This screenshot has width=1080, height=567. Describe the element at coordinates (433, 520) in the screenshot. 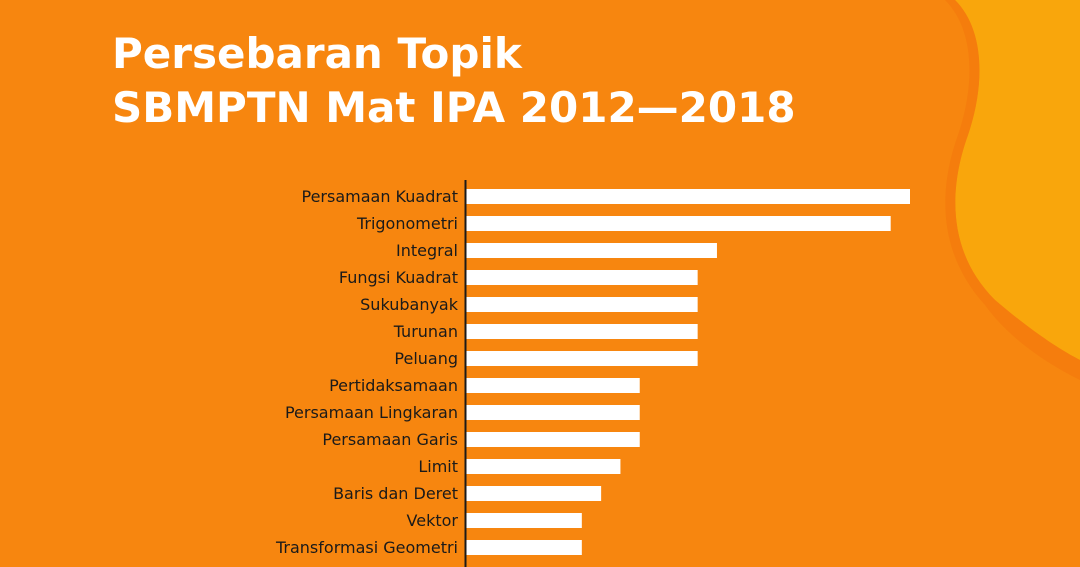

I see `category-label: Vektor` at that location.